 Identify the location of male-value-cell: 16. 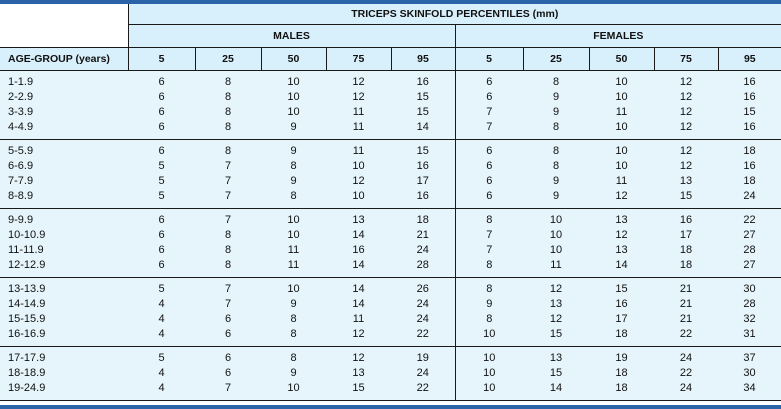
(358, 250).